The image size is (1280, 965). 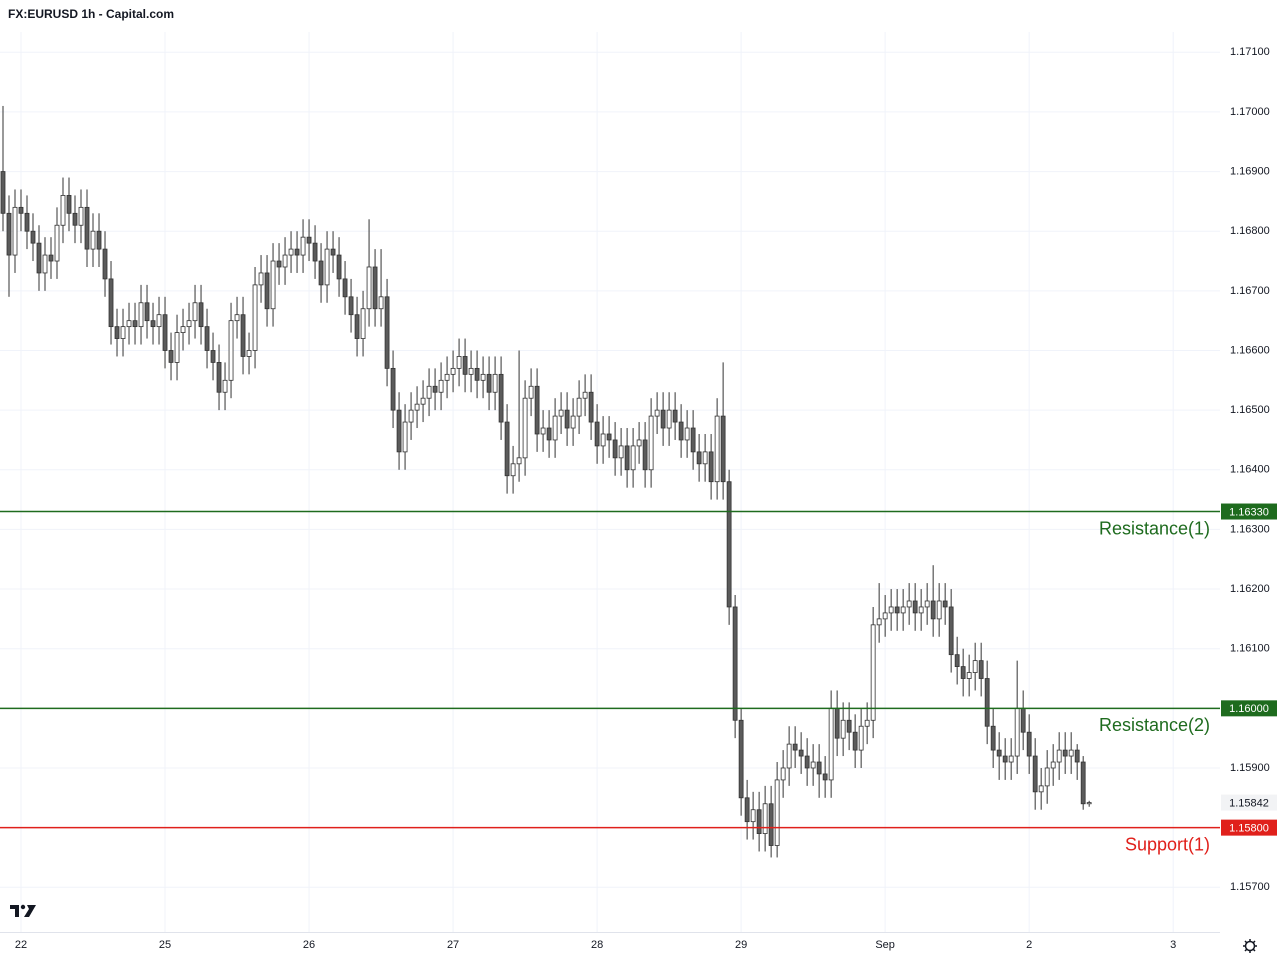 What do you see at coordinates (1249, 802) in the screenshot?
I see `last-price-box` at bounding box center [1249, 802].